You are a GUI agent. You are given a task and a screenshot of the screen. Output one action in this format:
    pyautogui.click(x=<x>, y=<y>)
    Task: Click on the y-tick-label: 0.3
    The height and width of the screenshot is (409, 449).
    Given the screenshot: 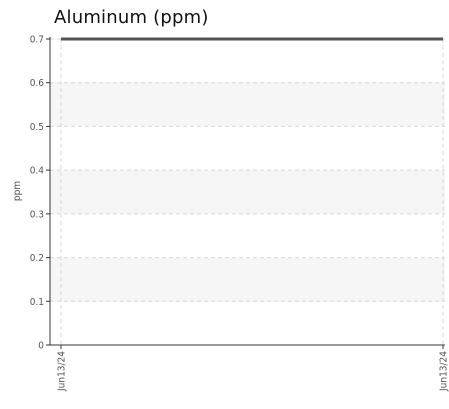 What is the action you would take?
    pyautogui.click(x=37, y=214)
    